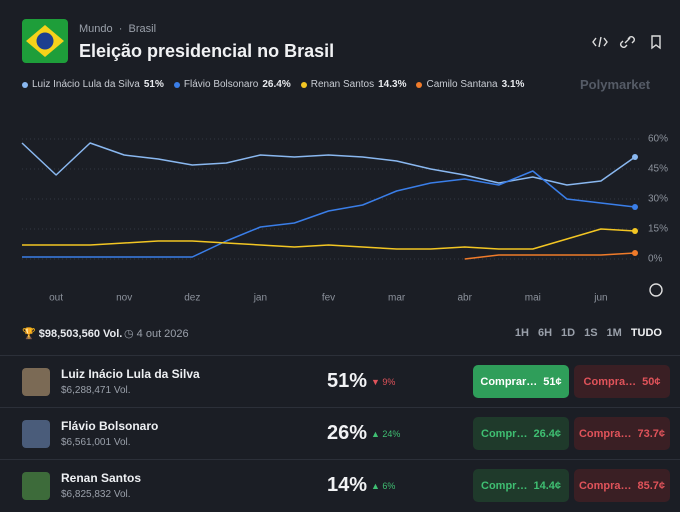 Image resolution: width=680 pixels, height=512 pixels. I want to click on legend-item: Camilo Santana 3.1%, so click(470, 84).